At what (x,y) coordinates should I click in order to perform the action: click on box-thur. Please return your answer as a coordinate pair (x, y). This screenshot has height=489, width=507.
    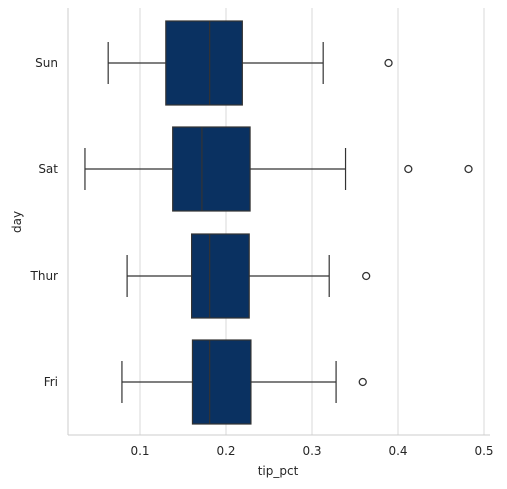
    Looking at the image, I should click on (248, 276).